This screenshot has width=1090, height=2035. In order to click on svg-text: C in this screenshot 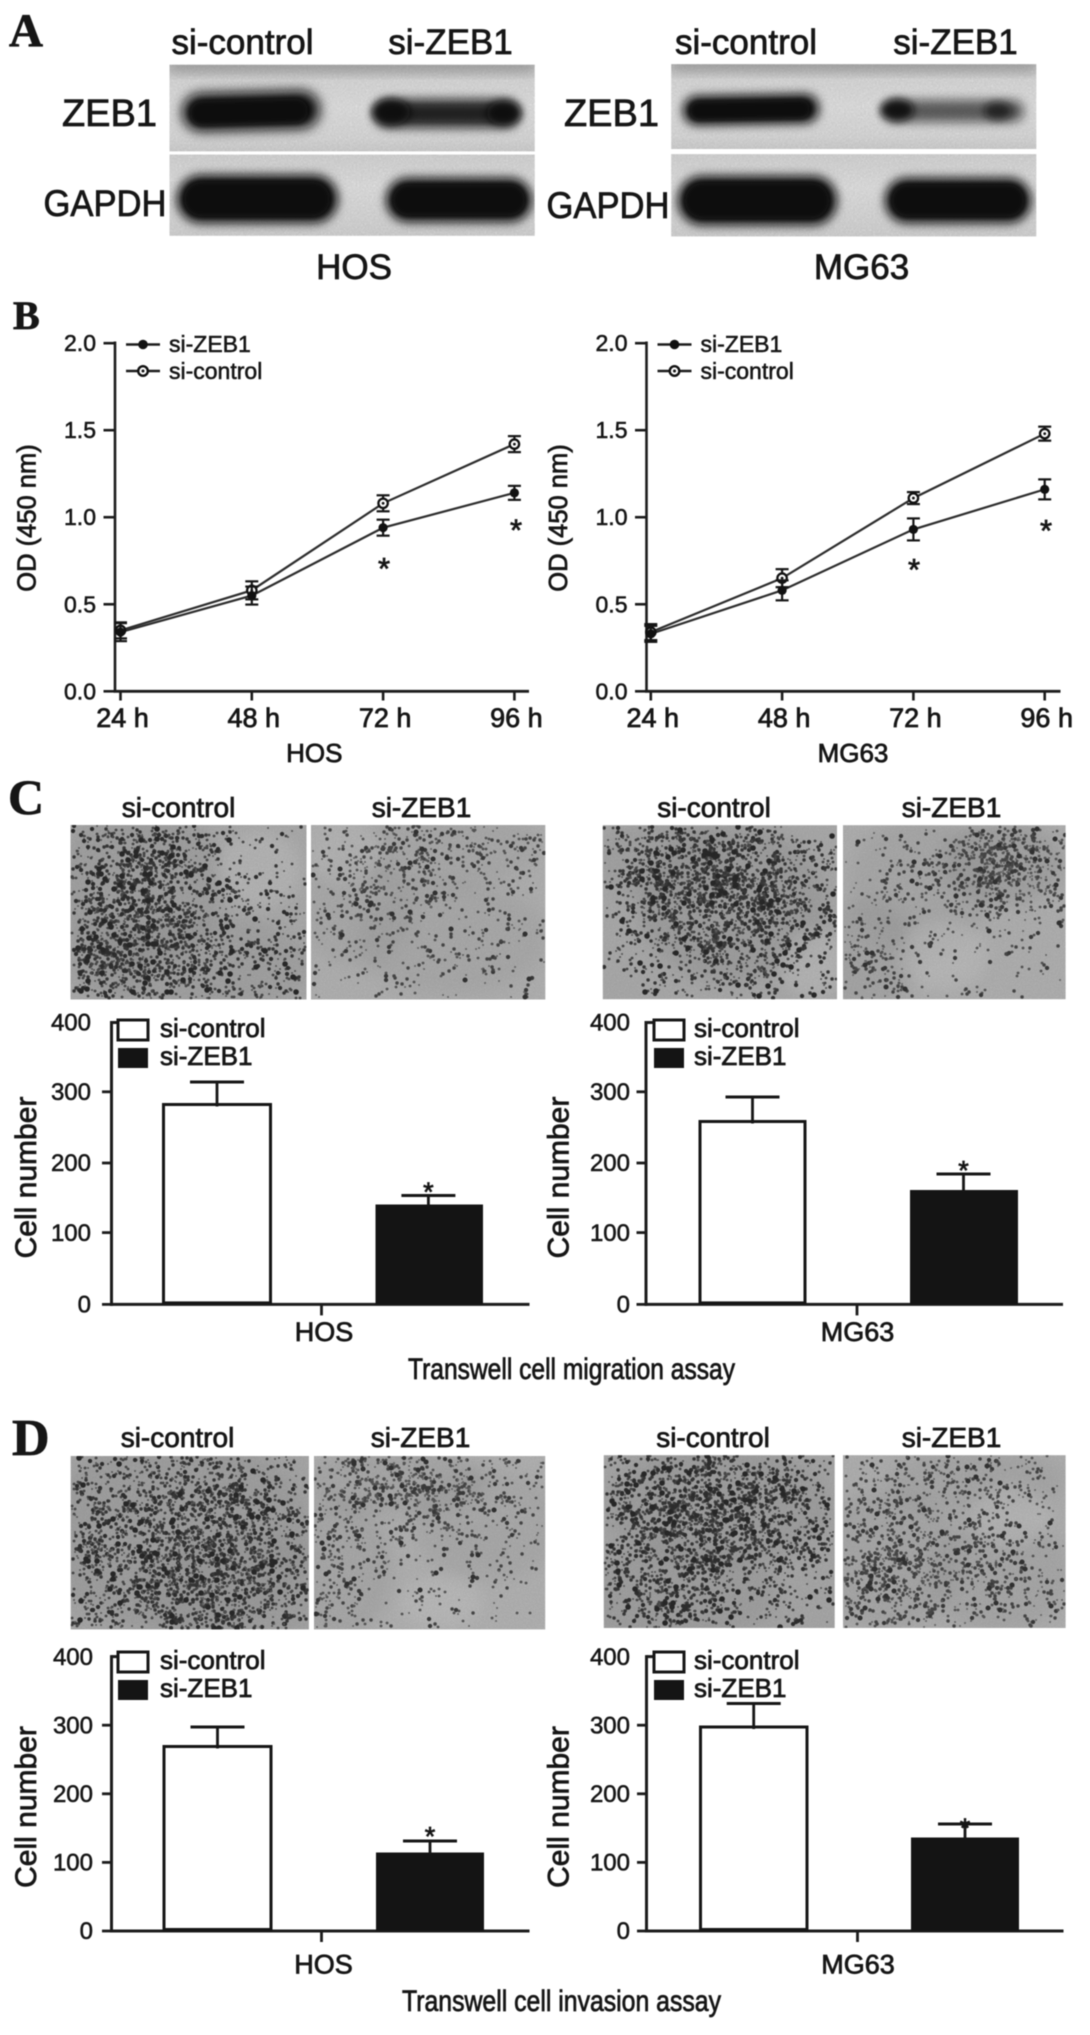, I will do `click(26, 797)`.